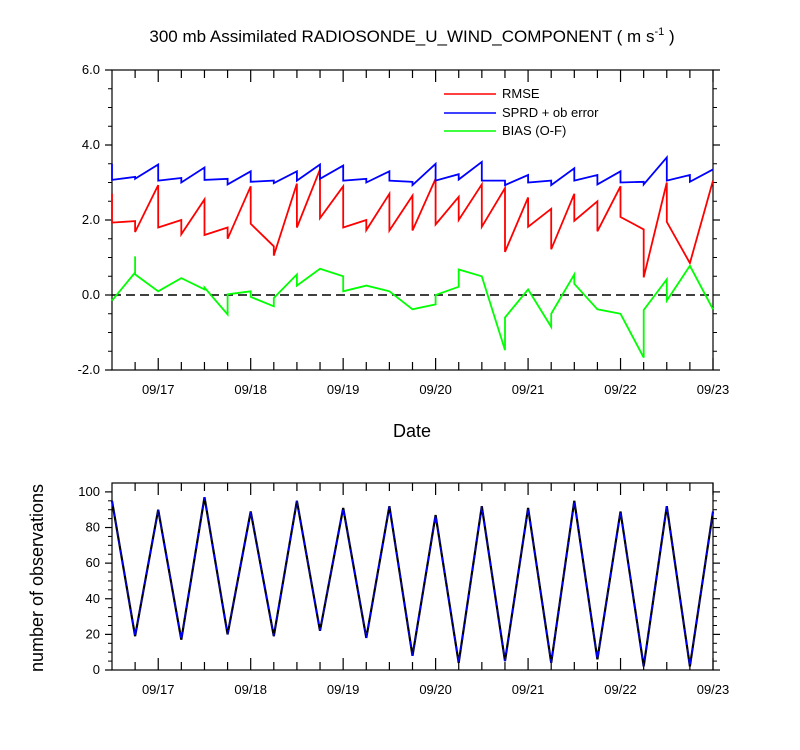  What do you see at coordinates (93, 527) in the screenshot?
I see `bottom-y-tick-label: 80` at bounding box center [93, 527].